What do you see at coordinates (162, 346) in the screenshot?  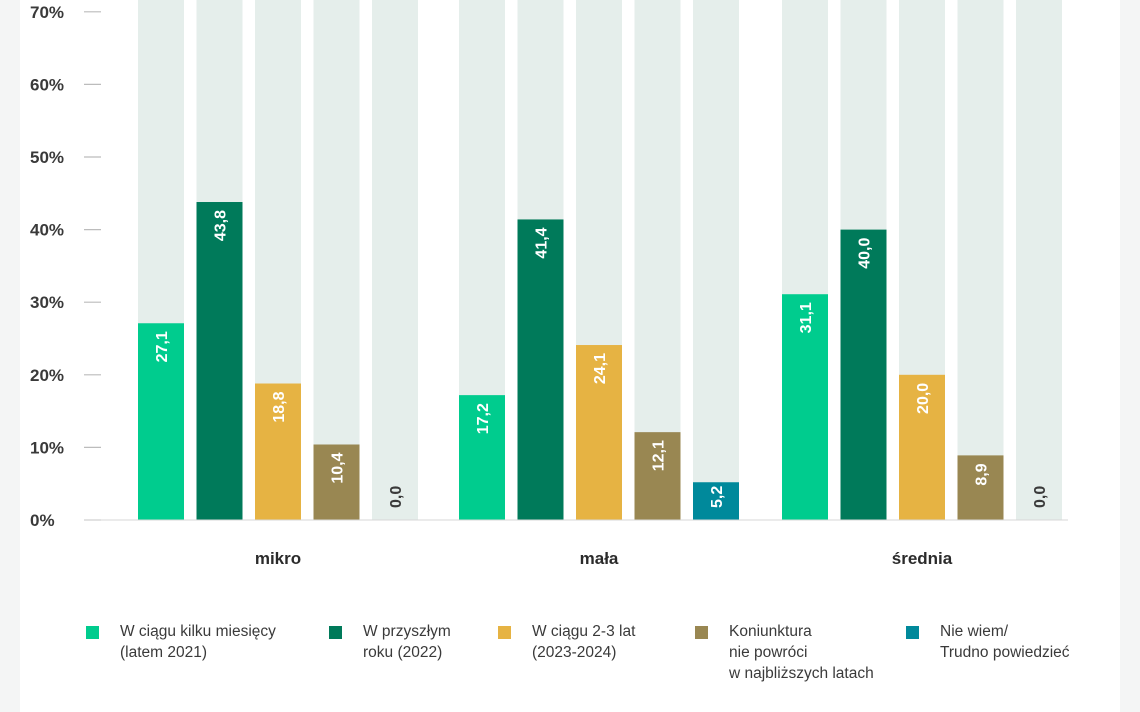 I see `bar-value-label: 27,1` at bounding box center [162, 346].